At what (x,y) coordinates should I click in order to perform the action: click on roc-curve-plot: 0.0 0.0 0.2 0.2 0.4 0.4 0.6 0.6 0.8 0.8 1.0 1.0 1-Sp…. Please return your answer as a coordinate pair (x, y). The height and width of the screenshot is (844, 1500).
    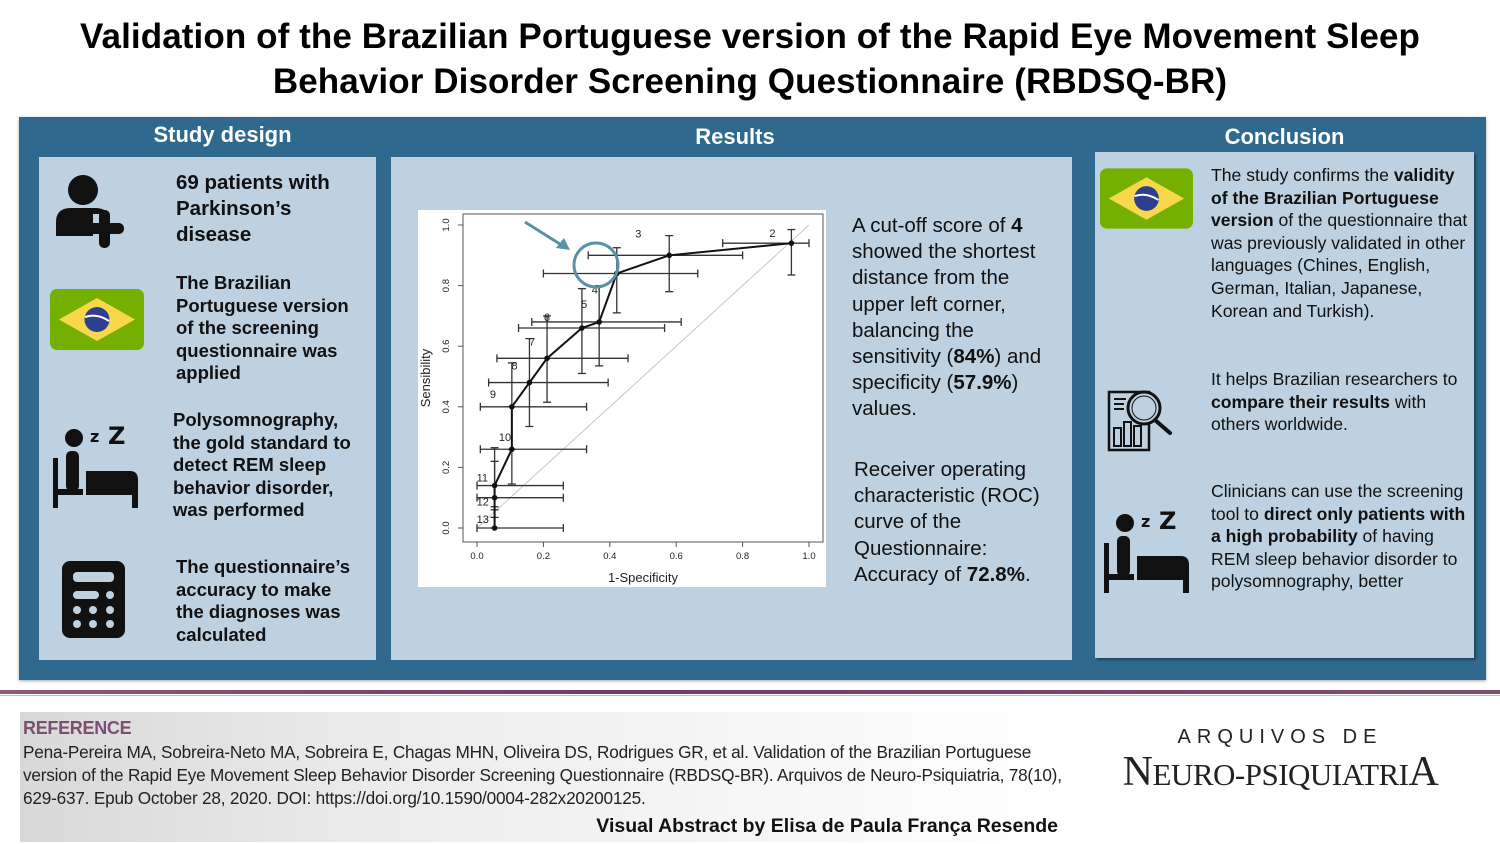
    Looking at the image, I should click on (621, 399).